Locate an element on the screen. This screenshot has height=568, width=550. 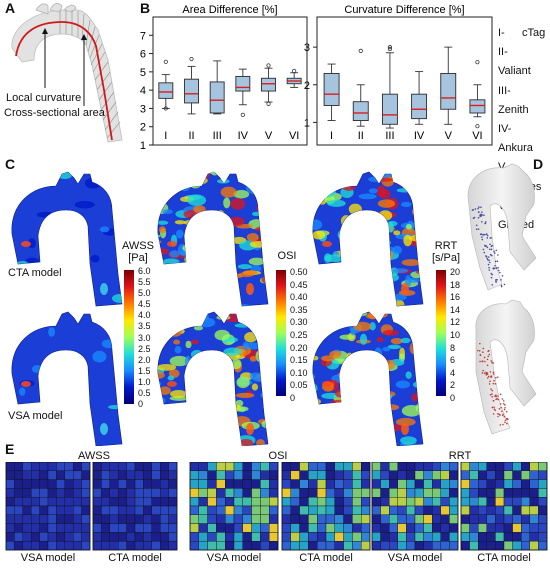
x-category-label: III is located at coordinates (217, 136).